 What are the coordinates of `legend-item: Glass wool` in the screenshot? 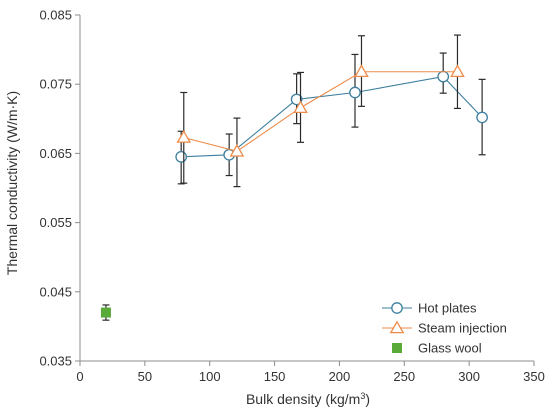 It's located at (437, 348).